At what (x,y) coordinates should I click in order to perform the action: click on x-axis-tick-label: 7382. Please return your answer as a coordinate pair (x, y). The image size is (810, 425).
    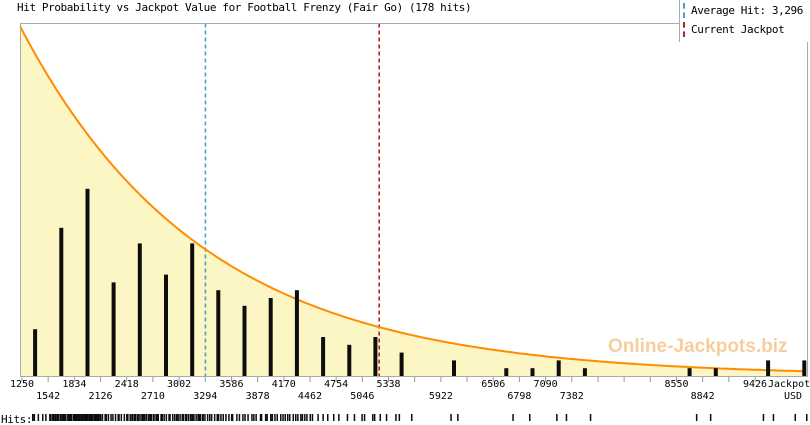
    Looking at the image, I should click on (571, 396).